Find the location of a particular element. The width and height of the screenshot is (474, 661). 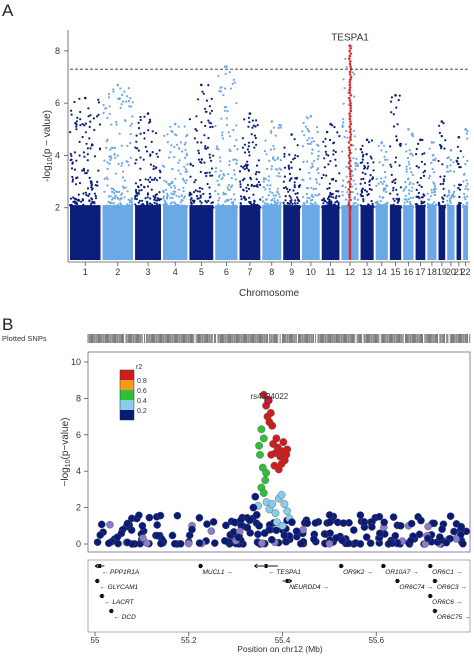

chromosome-3-points is located at coordinates (148, 186).